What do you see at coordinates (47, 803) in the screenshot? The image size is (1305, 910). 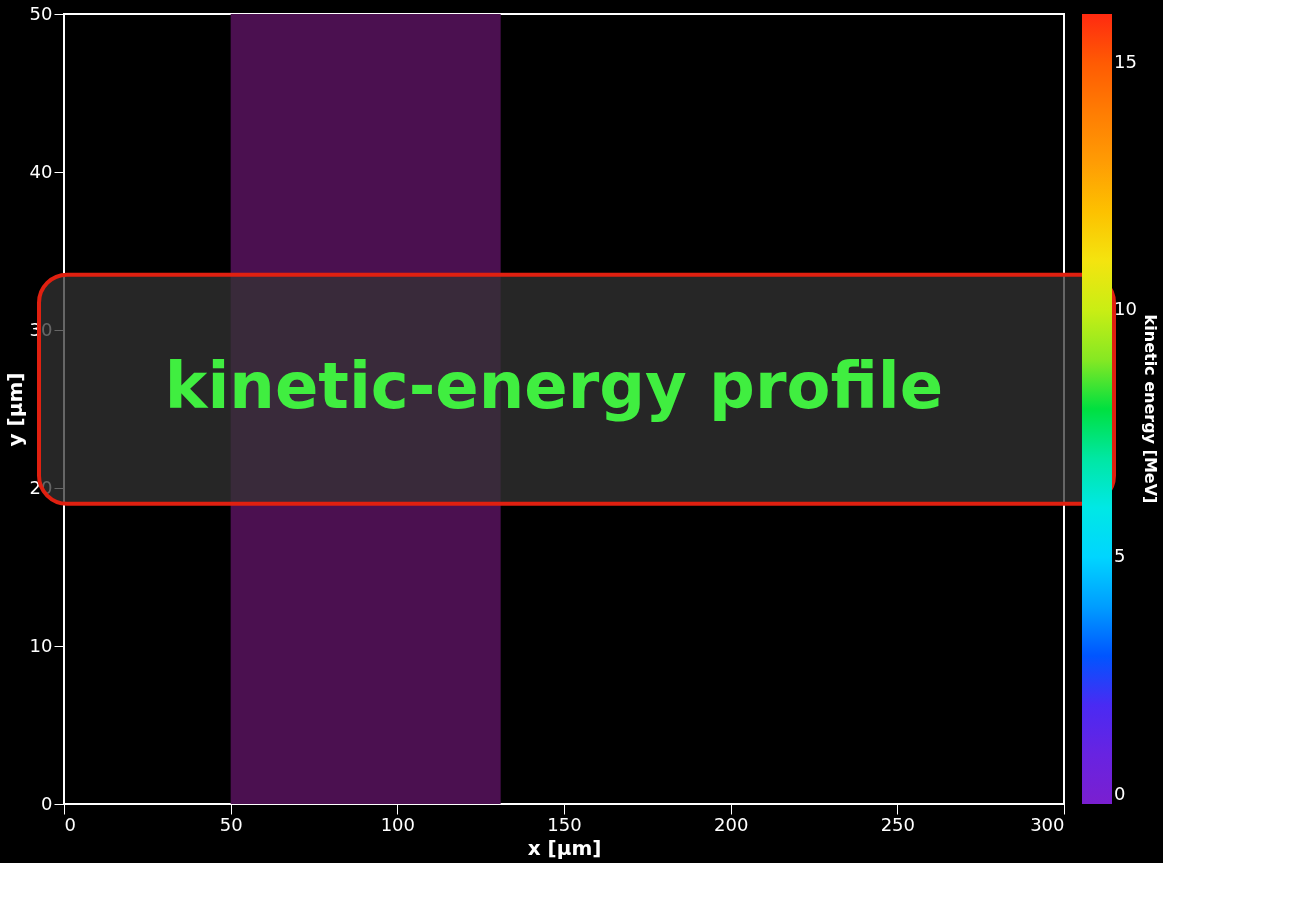 I see `y-tick-label: 0` at bounding box center [47, 803].